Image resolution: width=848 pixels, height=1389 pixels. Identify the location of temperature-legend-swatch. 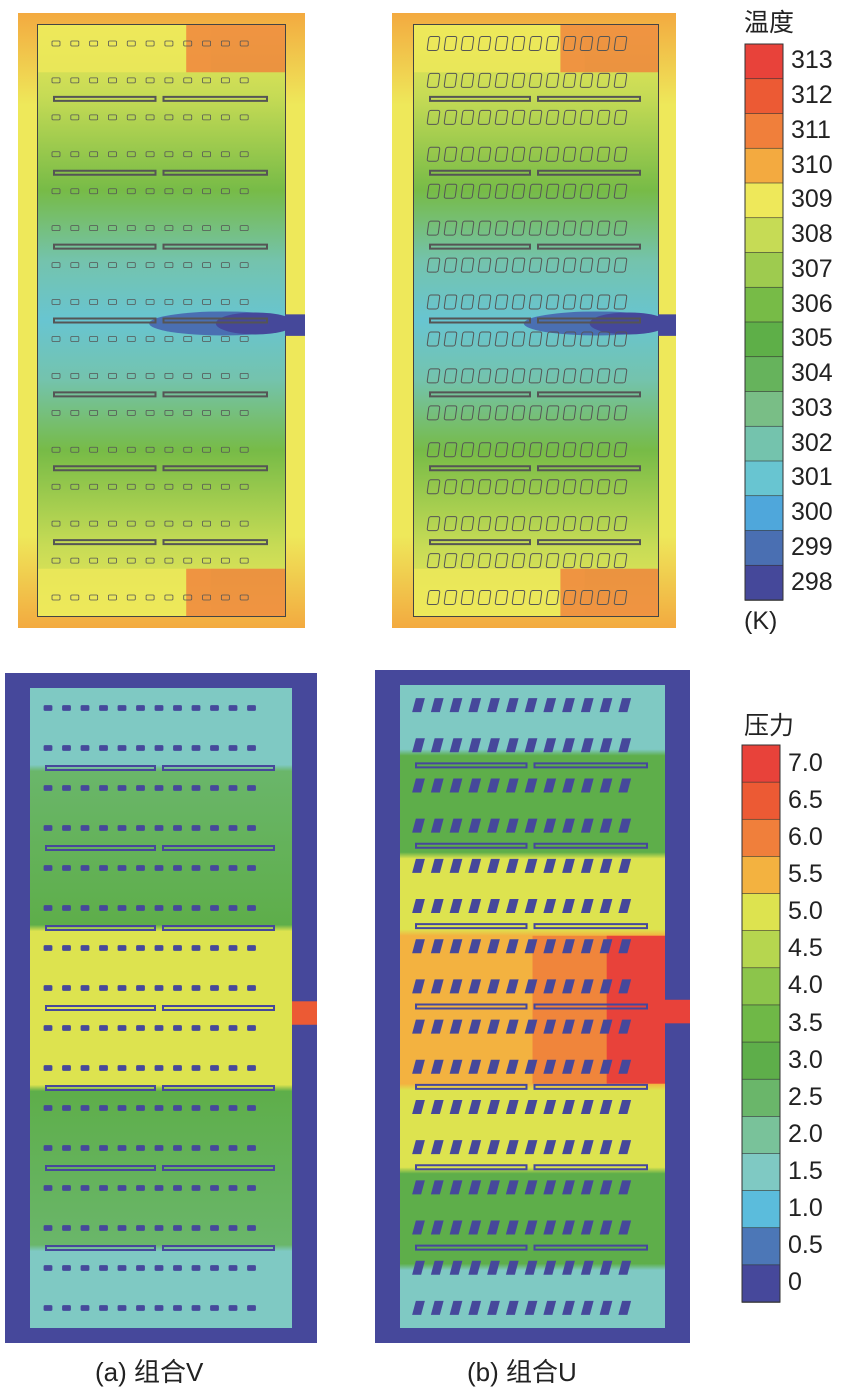
(764, 374).